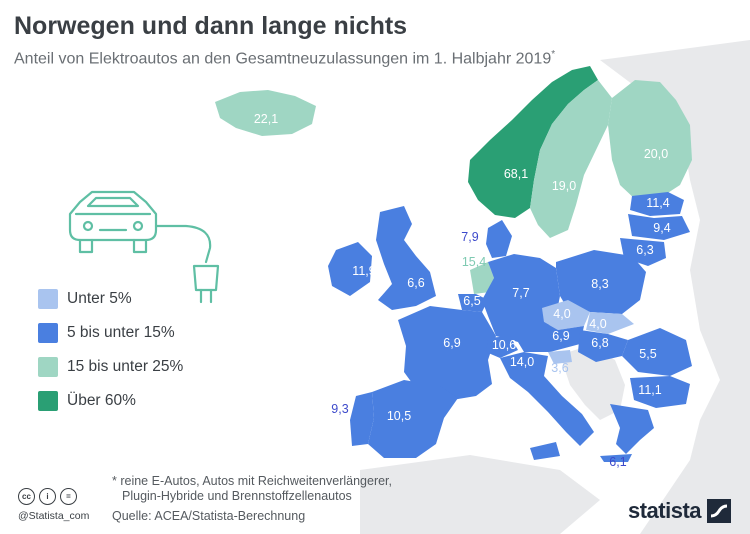  What do you see at coordinates (560, 336) in the screenshot?
I see `label-oesterreich: 6,9` at bounding box center [560, 336].